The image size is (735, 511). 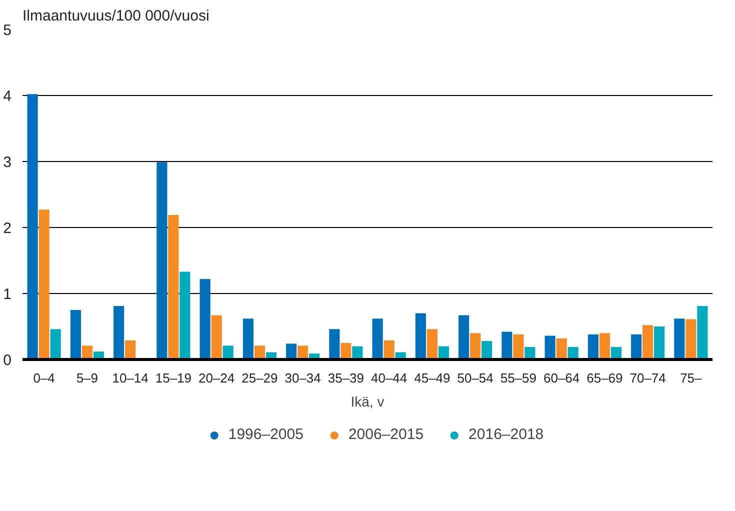 I want to click on x-tick-label: 35–39, so click(x=346, y=378).